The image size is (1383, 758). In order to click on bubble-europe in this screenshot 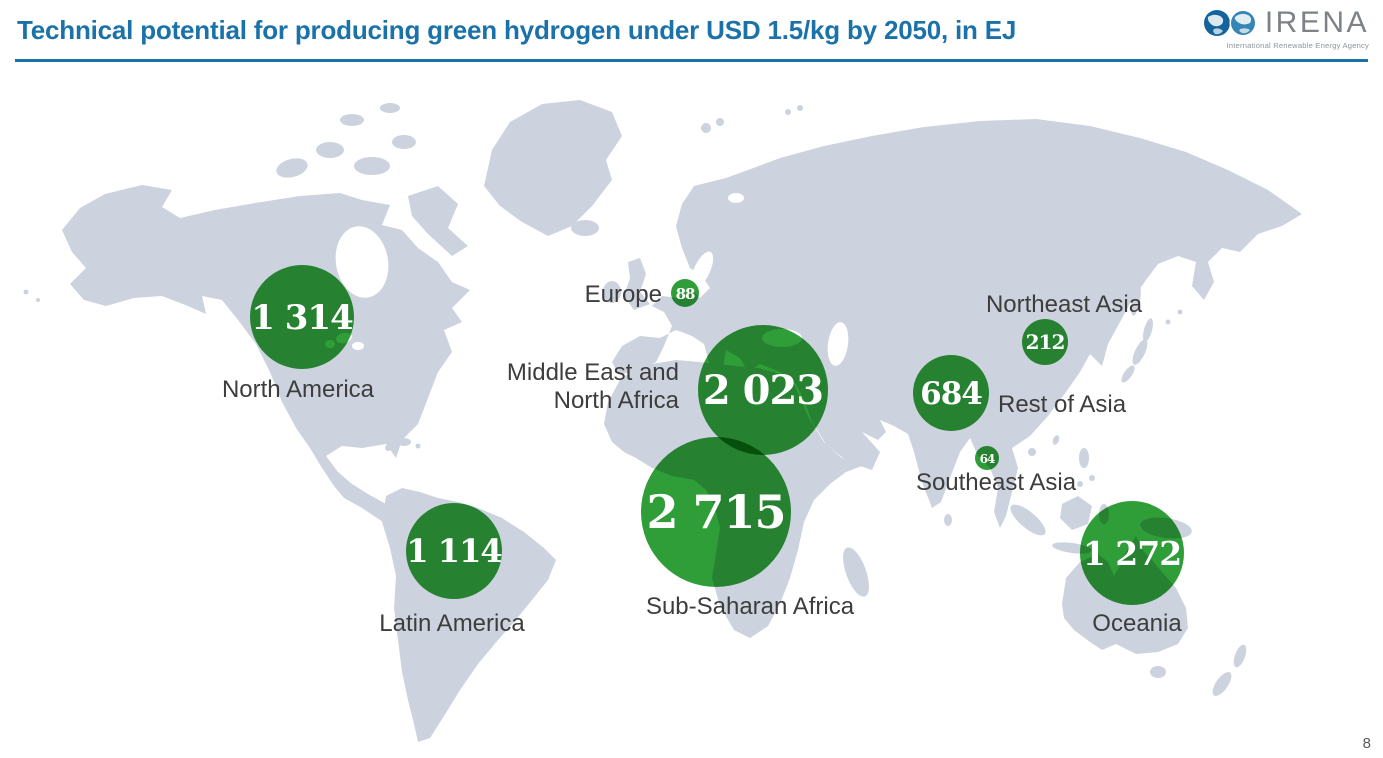, I will do `click(685, 293)`.